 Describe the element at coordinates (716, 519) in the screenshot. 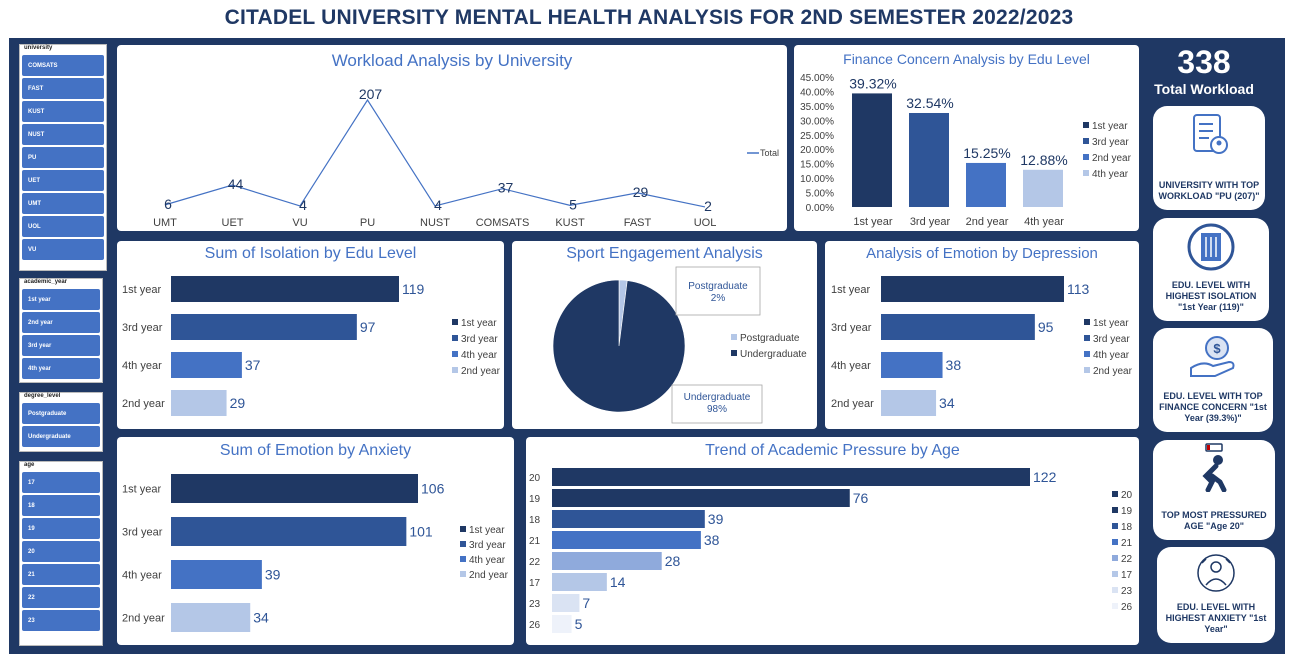

I see `data-label: 39` at that location.